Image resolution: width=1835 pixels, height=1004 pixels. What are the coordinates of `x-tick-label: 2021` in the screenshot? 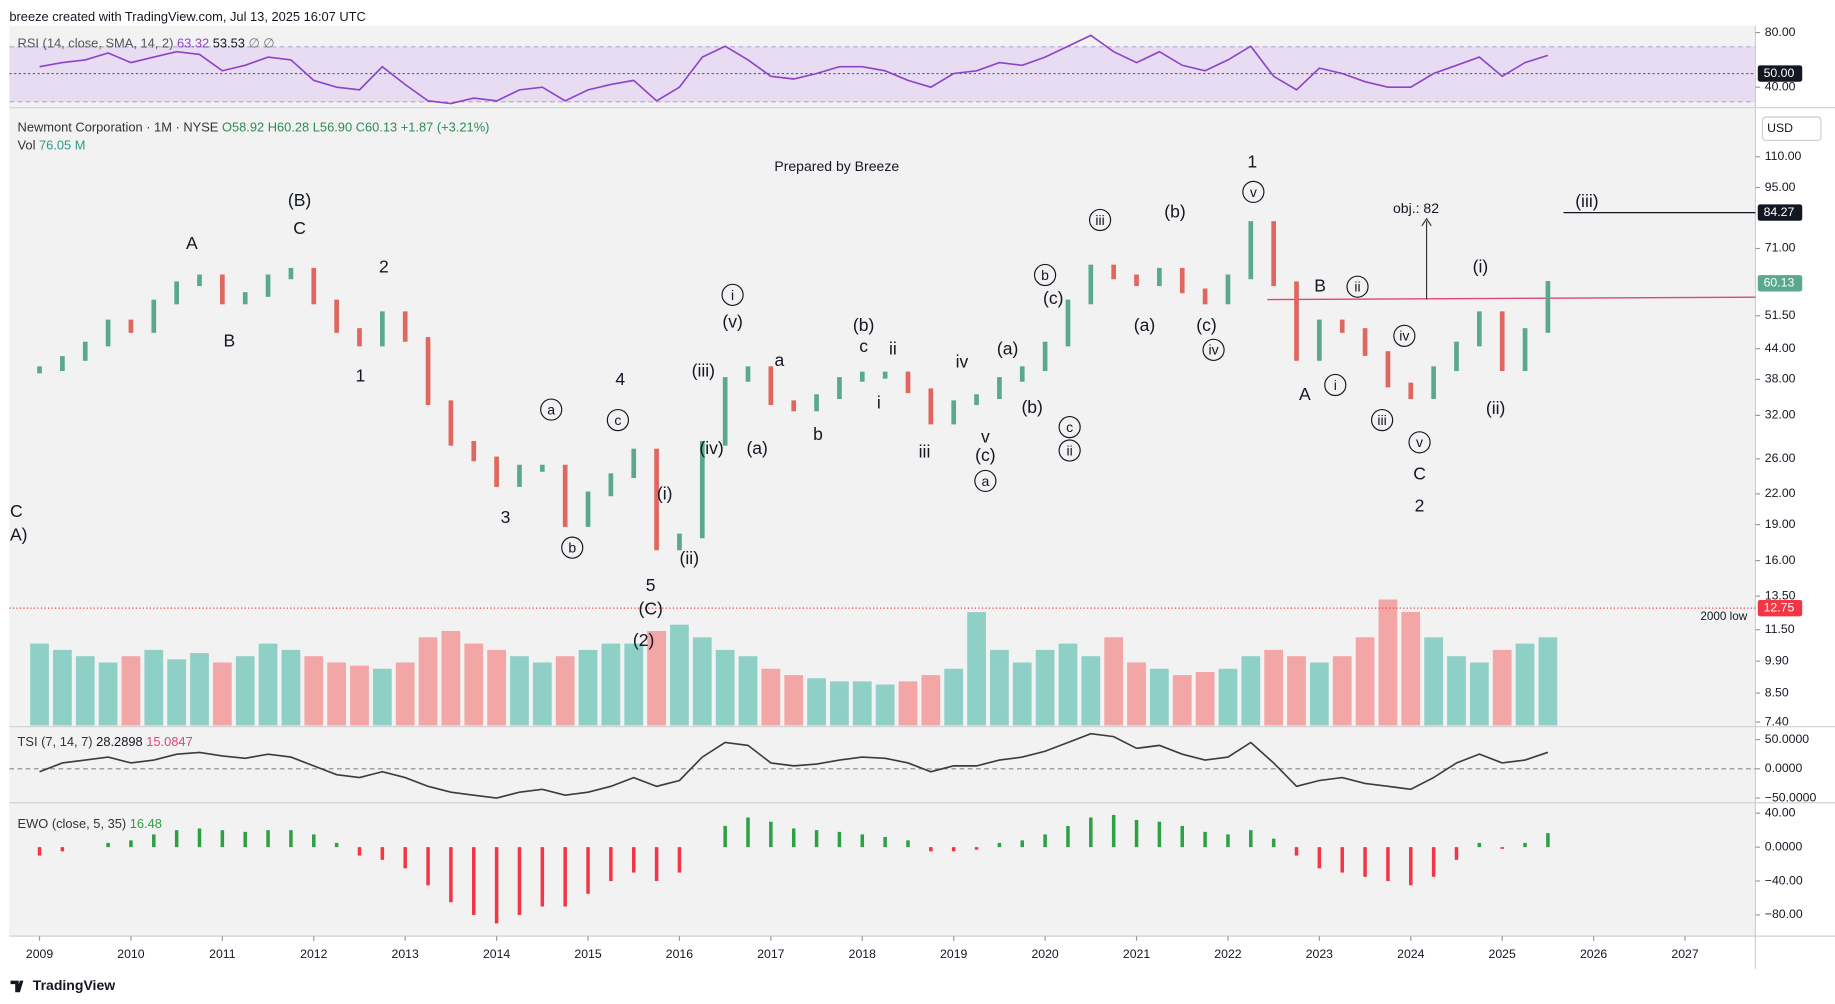 It's located at (1136, 954).